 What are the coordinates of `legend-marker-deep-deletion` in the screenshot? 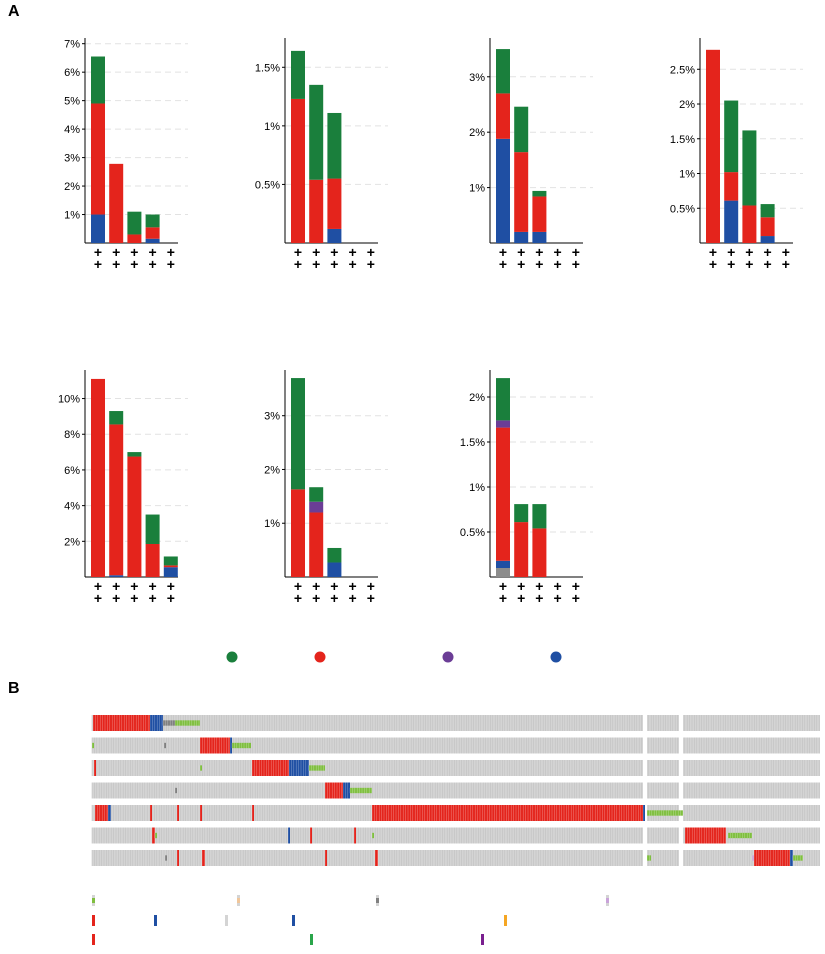 It's located at (556, 657).